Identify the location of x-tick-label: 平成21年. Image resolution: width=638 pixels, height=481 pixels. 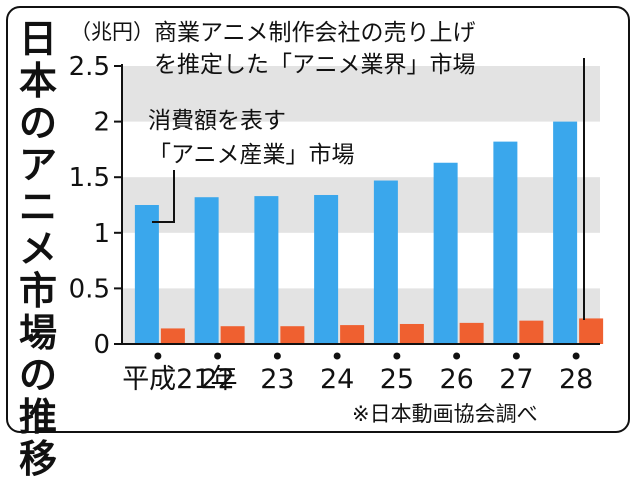
(179, 379).